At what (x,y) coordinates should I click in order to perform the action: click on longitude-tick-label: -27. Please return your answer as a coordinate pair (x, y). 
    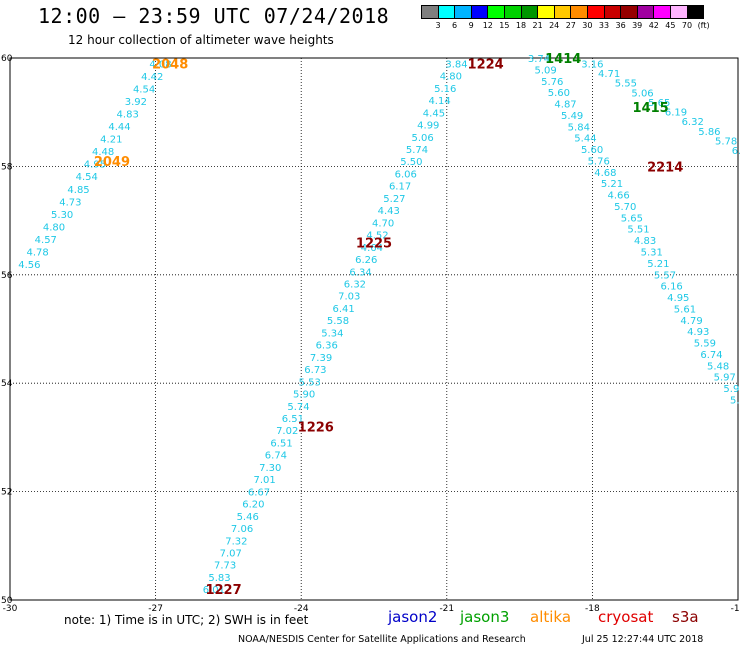
    Looking at the image, I should click on (155, 609).